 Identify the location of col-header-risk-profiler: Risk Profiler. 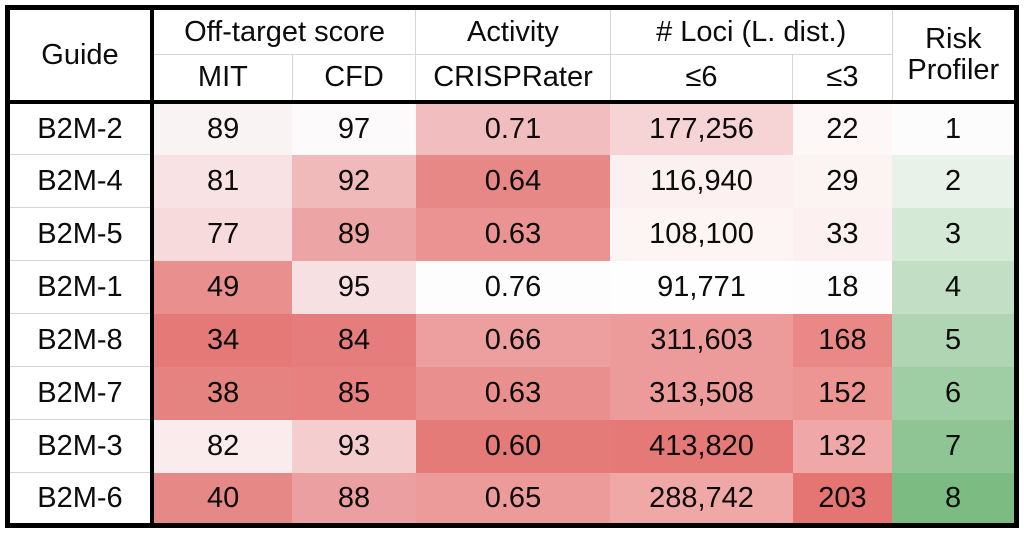
(954, 54).